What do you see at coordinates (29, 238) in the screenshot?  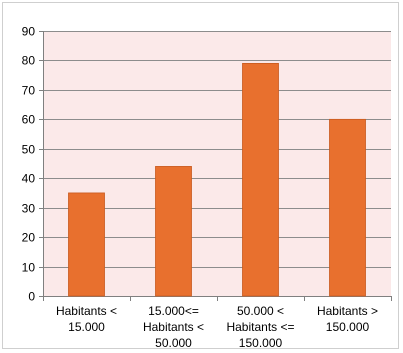 I see `y-tick-label: 20` at bounding box center [29, 238].